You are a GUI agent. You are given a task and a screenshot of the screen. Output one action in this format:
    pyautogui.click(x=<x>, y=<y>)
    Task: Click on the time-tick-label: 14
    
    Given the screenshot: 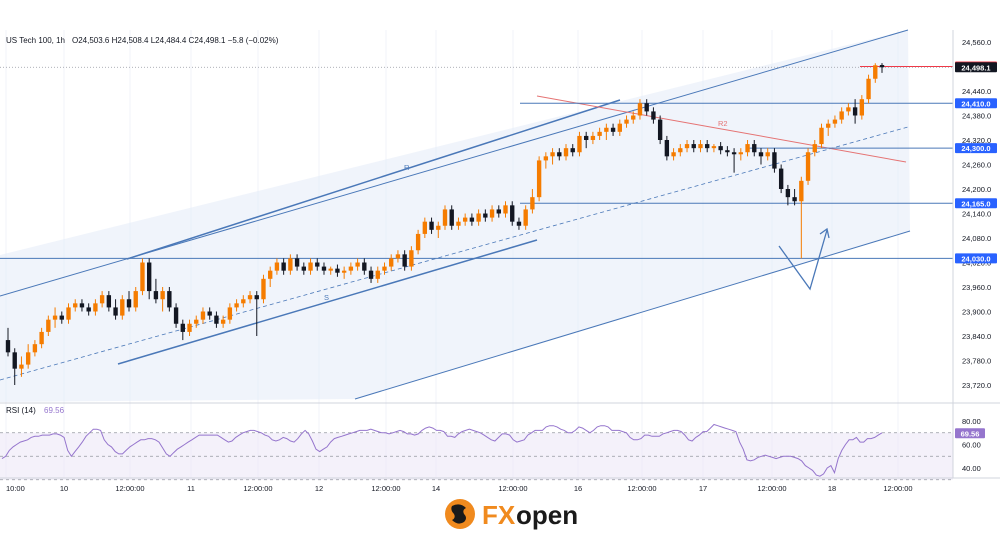 What is the action you would take?
    pyautogui.click(x=436, y=488)
    